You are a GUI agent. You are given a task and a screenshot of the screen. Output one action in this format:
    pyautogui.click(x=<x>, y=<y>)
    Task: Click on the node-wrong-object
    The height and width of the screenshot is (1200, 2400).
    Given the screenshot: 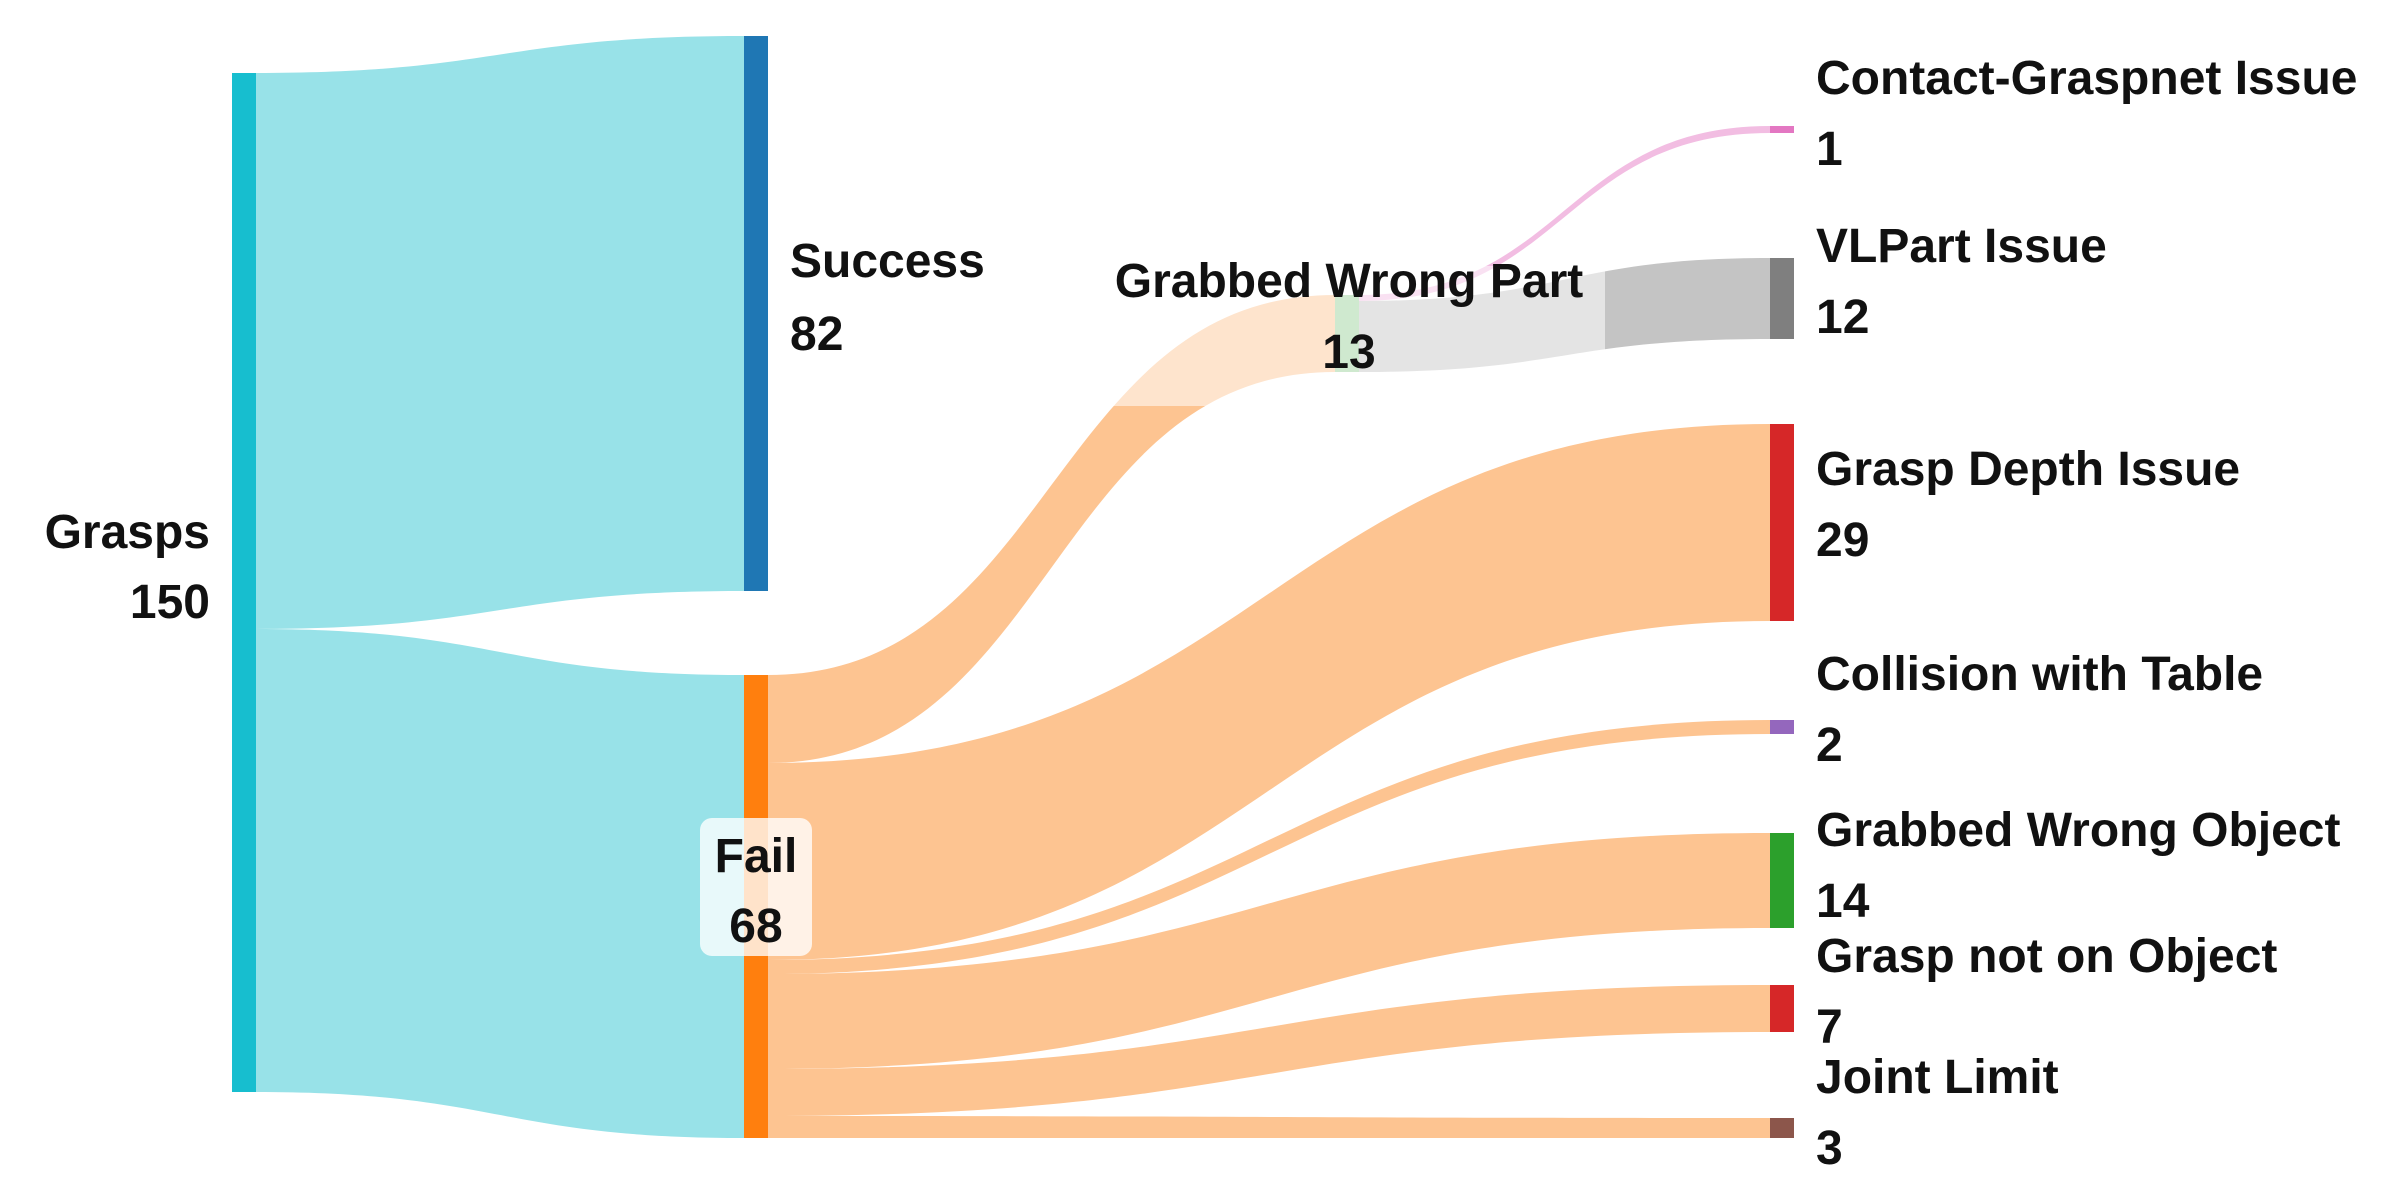 What is the action you would take?
    pyautogui.click(x=1782, y=880)
    